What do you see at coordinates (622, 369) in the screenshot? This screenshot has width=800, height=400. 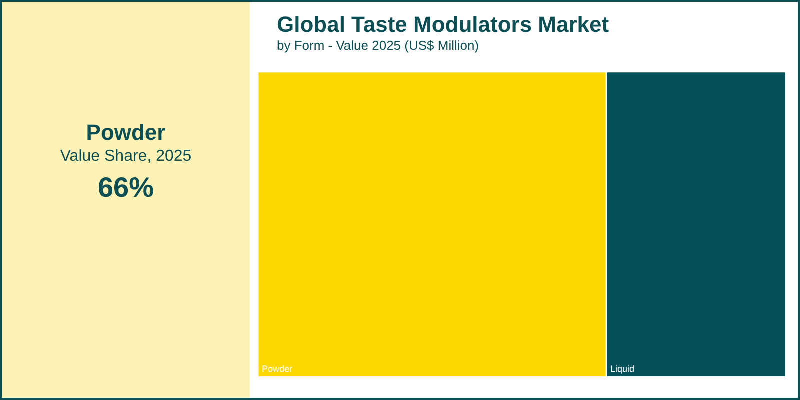 I see `series-label: Liquid` at bounding box center [622, 369].